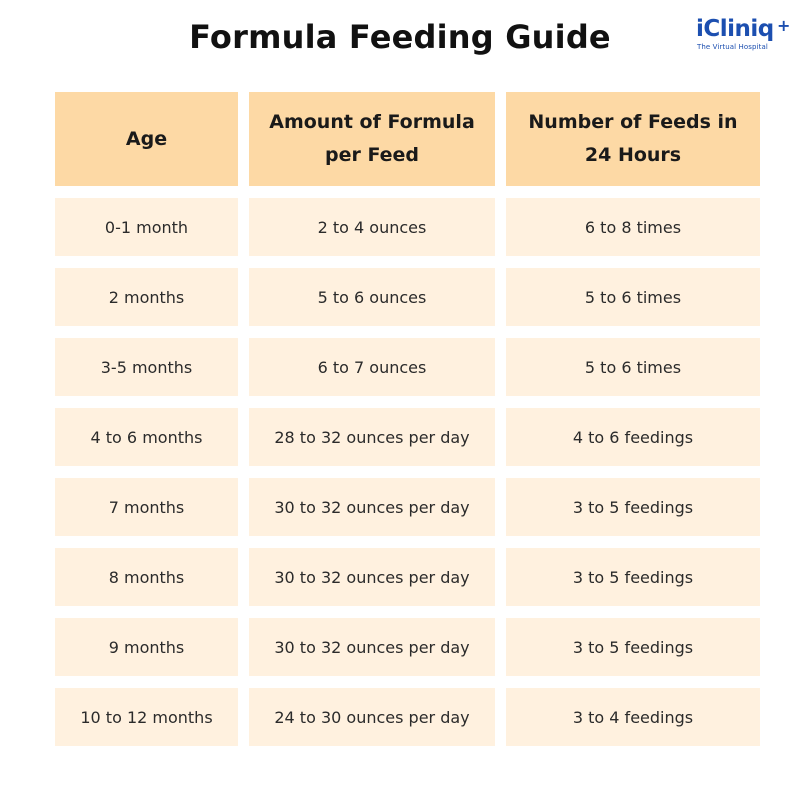  What do you see at coordinates (735, 29) in the screenshot?
I see `logo-name: iCliniq` at bounding box center [735, 29].